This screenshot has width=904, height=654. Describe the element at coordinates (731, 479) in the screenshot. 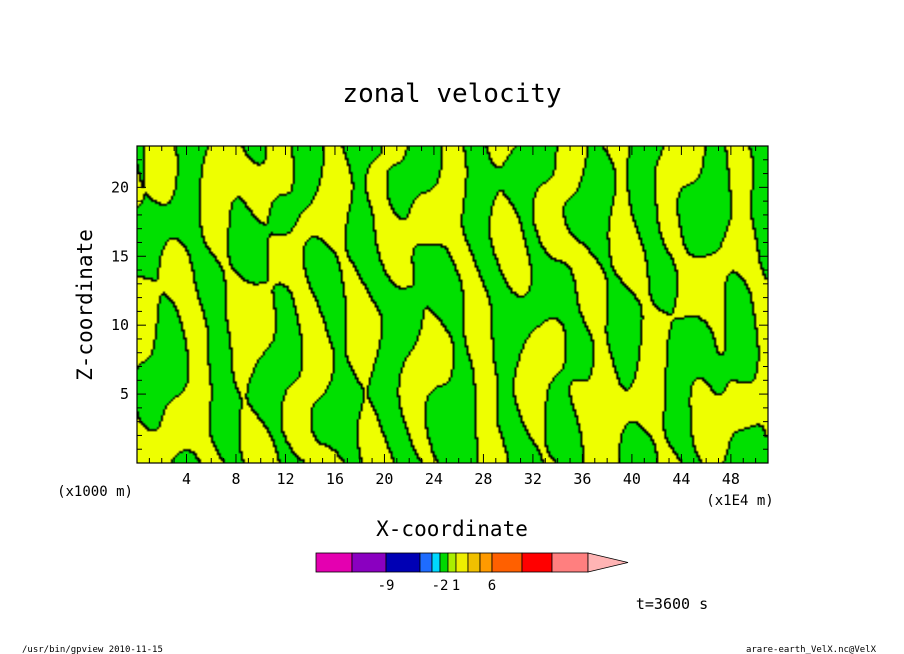

I see `x-tick-label: 48` at that location.